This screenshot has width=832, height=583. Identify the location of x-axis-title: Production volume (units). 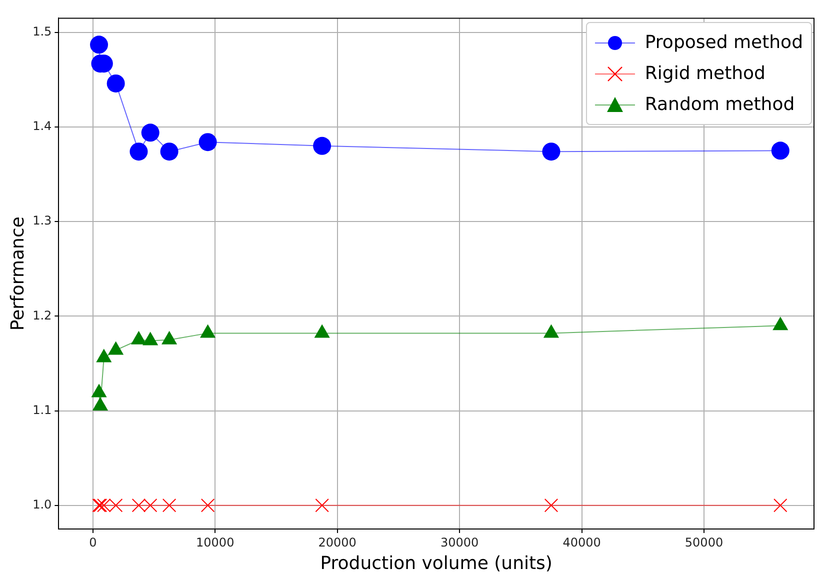
(436, 563).